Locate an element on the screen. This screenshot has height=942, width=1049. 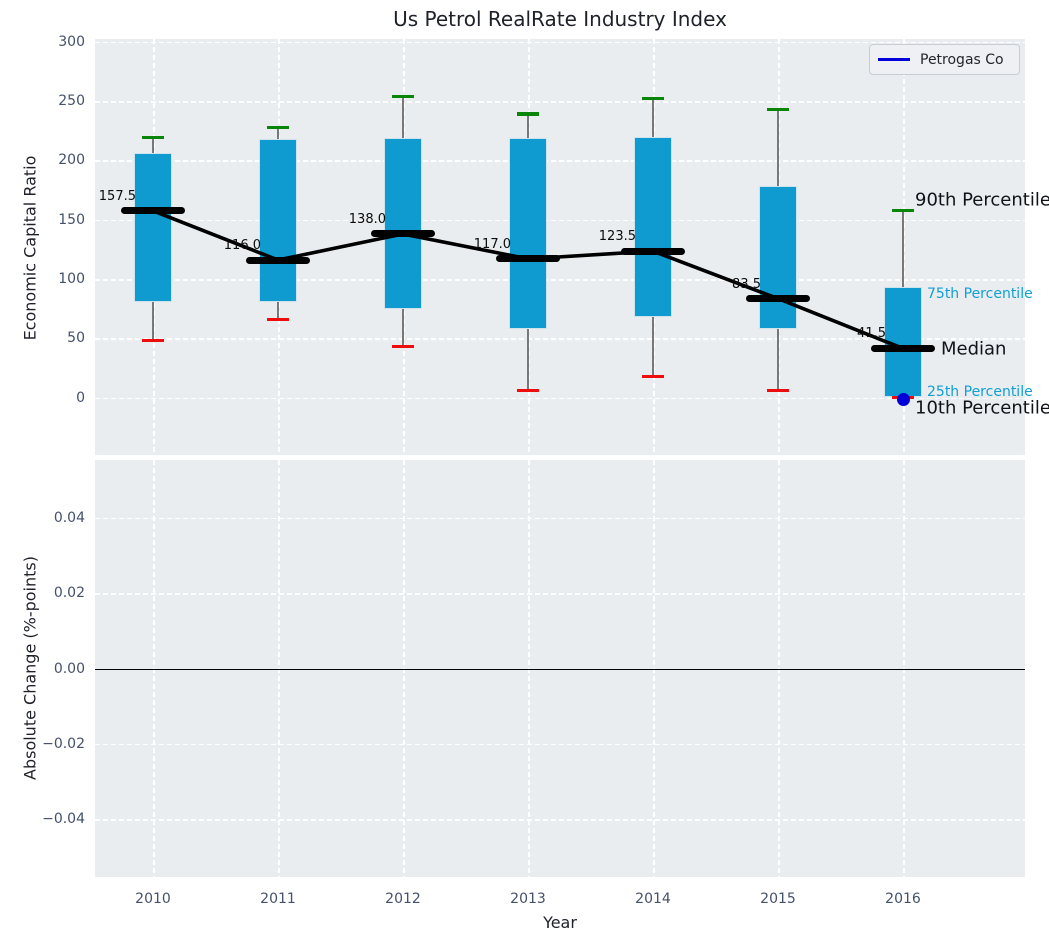
top-y-tick-label: 250 is located at coordinates (71, 101).